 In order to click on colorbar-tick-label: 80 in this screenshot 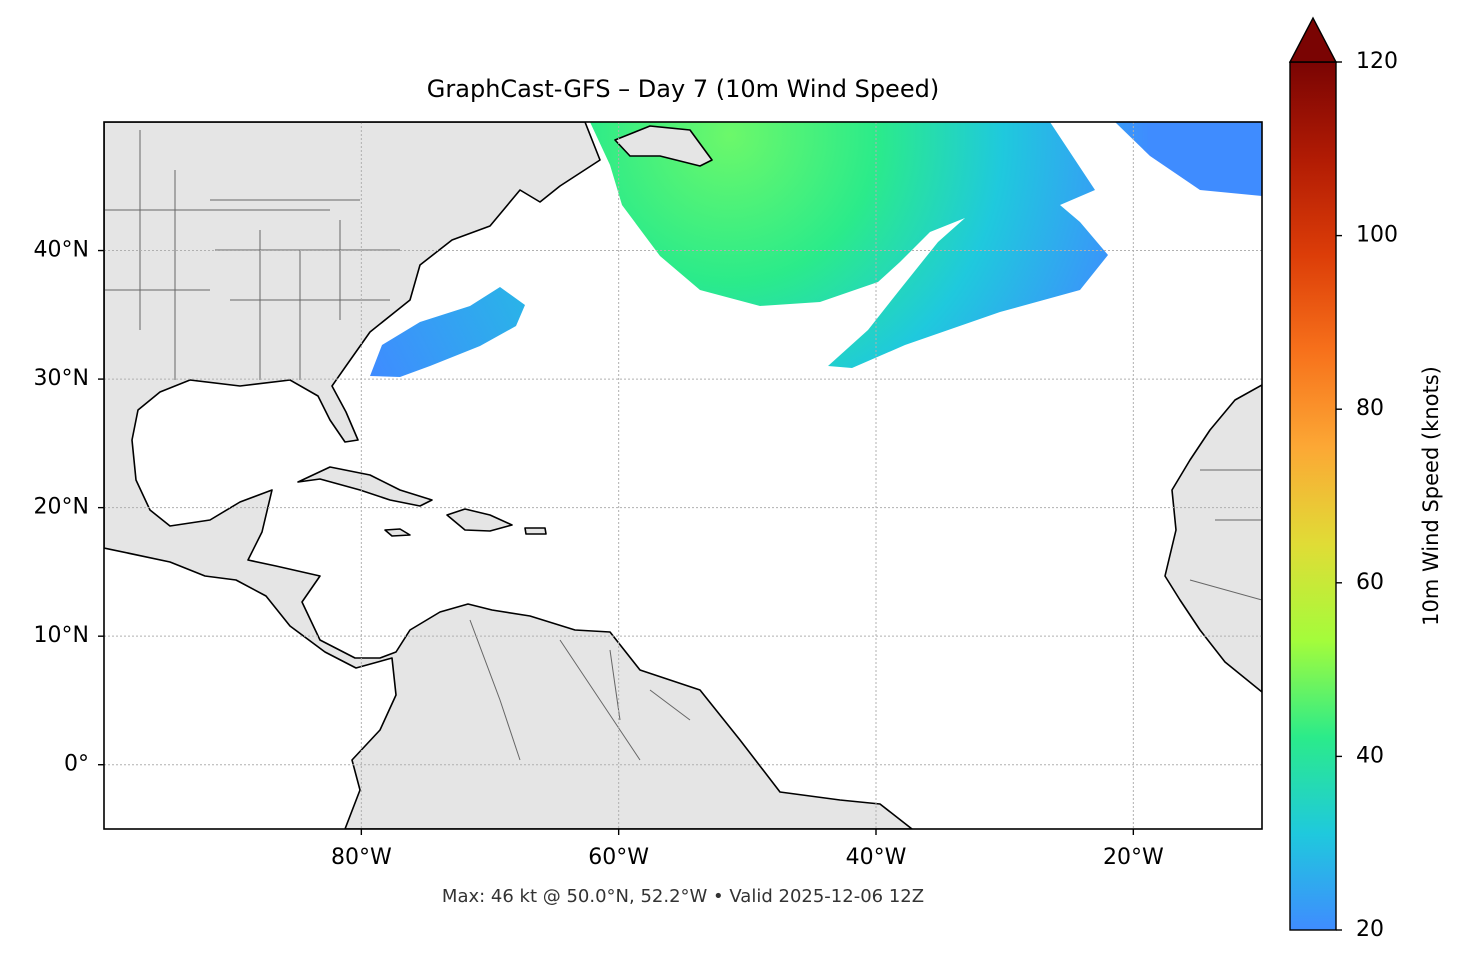, I will do `click(1370, 408)`.